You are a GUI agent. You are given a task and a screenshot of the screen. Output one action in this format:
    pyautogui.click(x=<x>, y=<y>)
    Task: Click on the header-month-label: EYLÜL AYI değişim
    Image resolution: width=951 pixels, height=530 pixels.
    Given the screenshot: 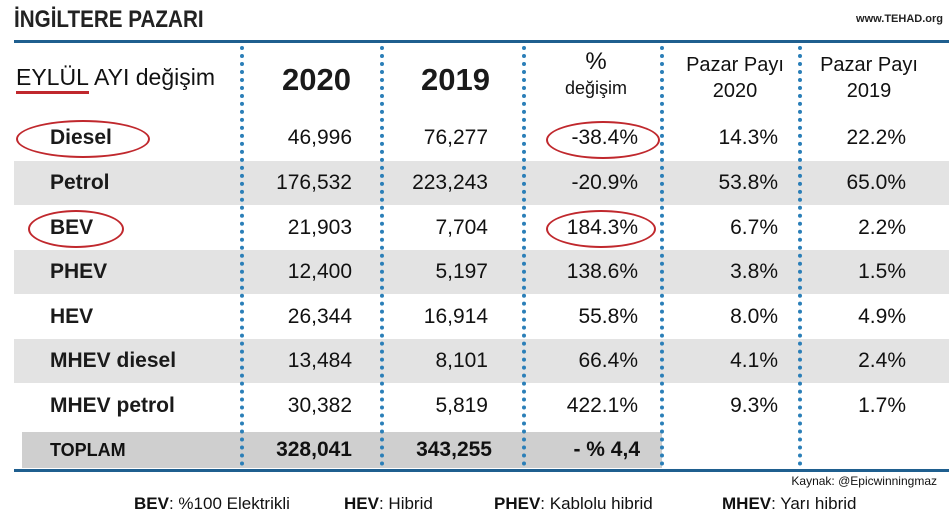 What is the action you would take?
    pyautogui.click(x=115, y=77)
    